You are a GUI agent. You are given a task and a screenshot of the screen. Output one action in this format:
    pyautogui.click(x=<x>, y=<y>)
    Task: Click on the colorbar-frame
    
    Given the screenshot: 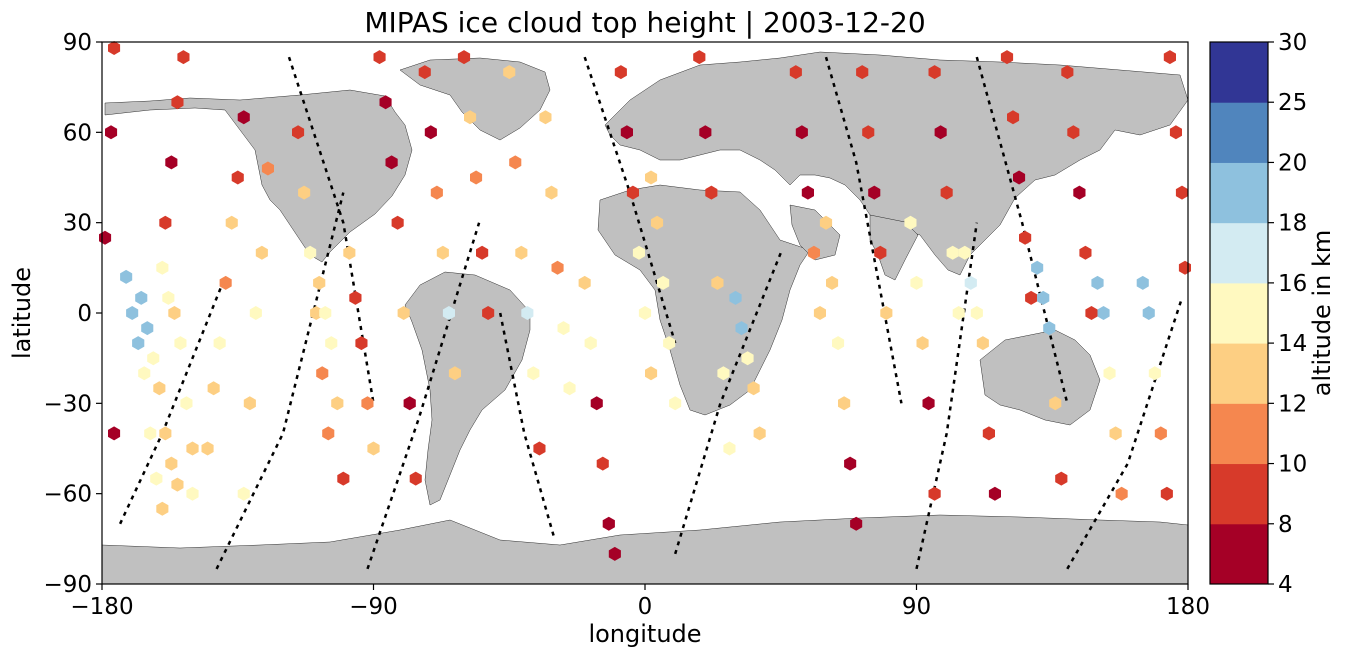 What is the action you would take?
    pyautogui.click(x=1239, y=313)
    